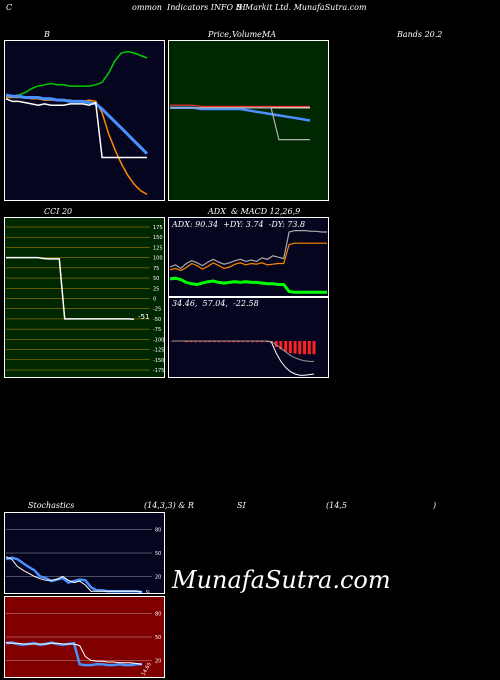 This screenshot has height=680, width=500. Describe the element at coordinates (158, 638) in the screenshot. I see `rsi-tick-label: 50` at that location.